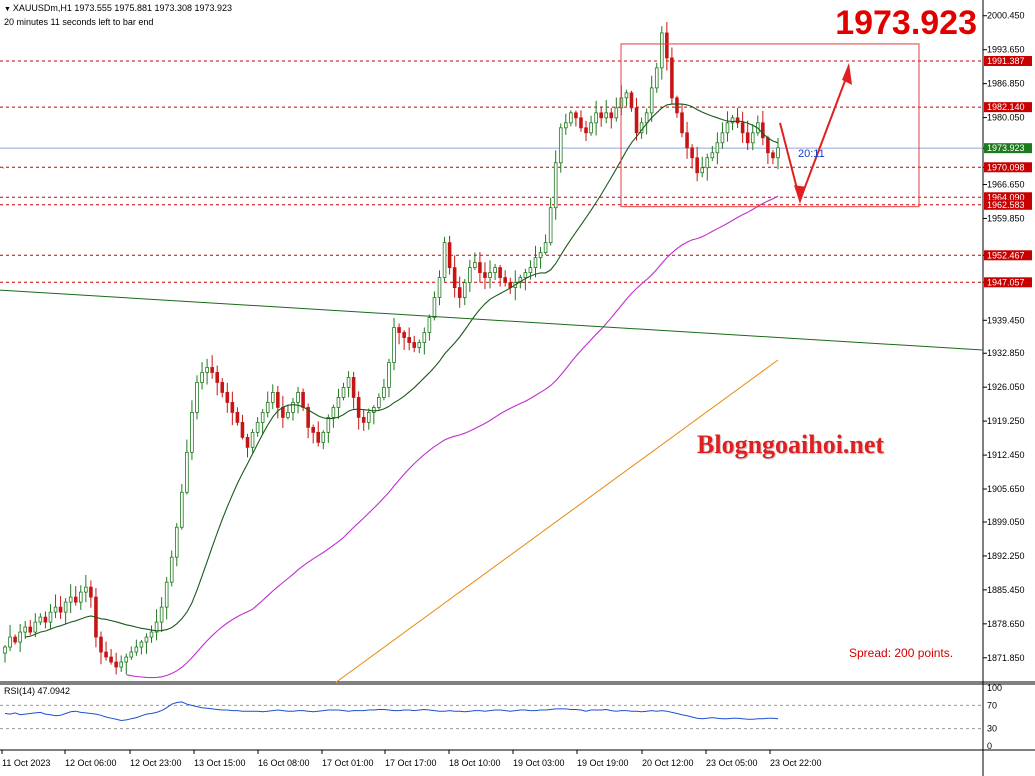  I want to click on collapse-triangle-icon: ▼, so click(8, 9).